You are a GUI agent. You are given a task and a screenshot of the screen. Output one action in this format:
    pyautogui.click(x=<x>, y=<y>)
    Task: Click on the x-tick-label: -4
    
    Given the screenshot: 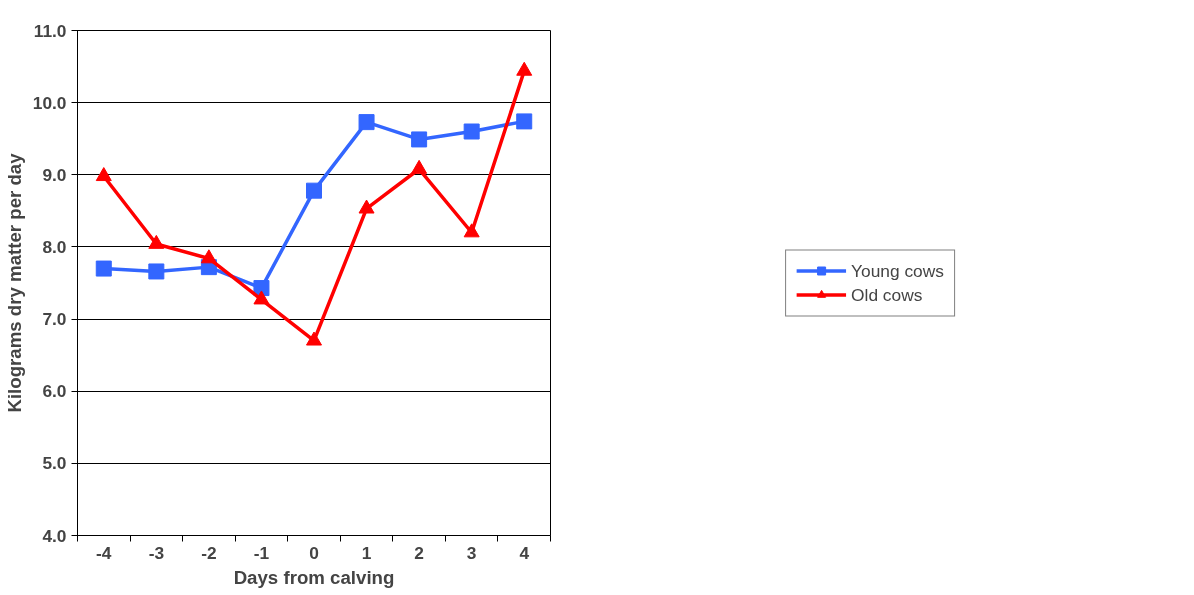 What is the action you would take?
    pyautogui.click(x=104, y=552)
    